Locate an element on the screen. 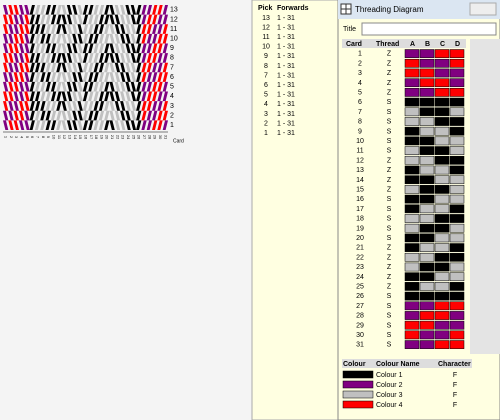 This screenshot has width=500, height=420. pick-cell: 12 is located at coordinates (266, 27).